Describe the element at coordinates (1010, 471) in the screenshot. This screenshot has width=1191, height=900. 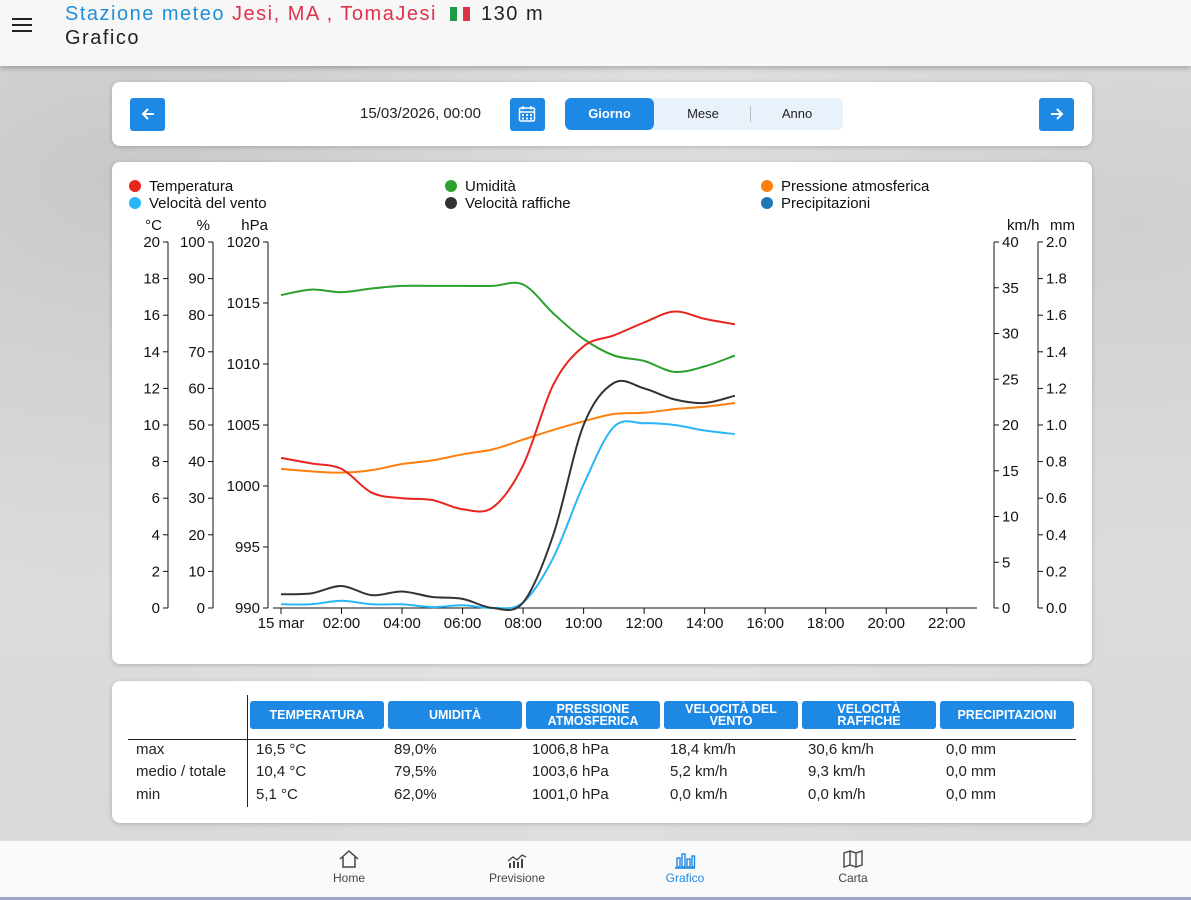
I see `y-tick-label-wind-3: 15` at that location.